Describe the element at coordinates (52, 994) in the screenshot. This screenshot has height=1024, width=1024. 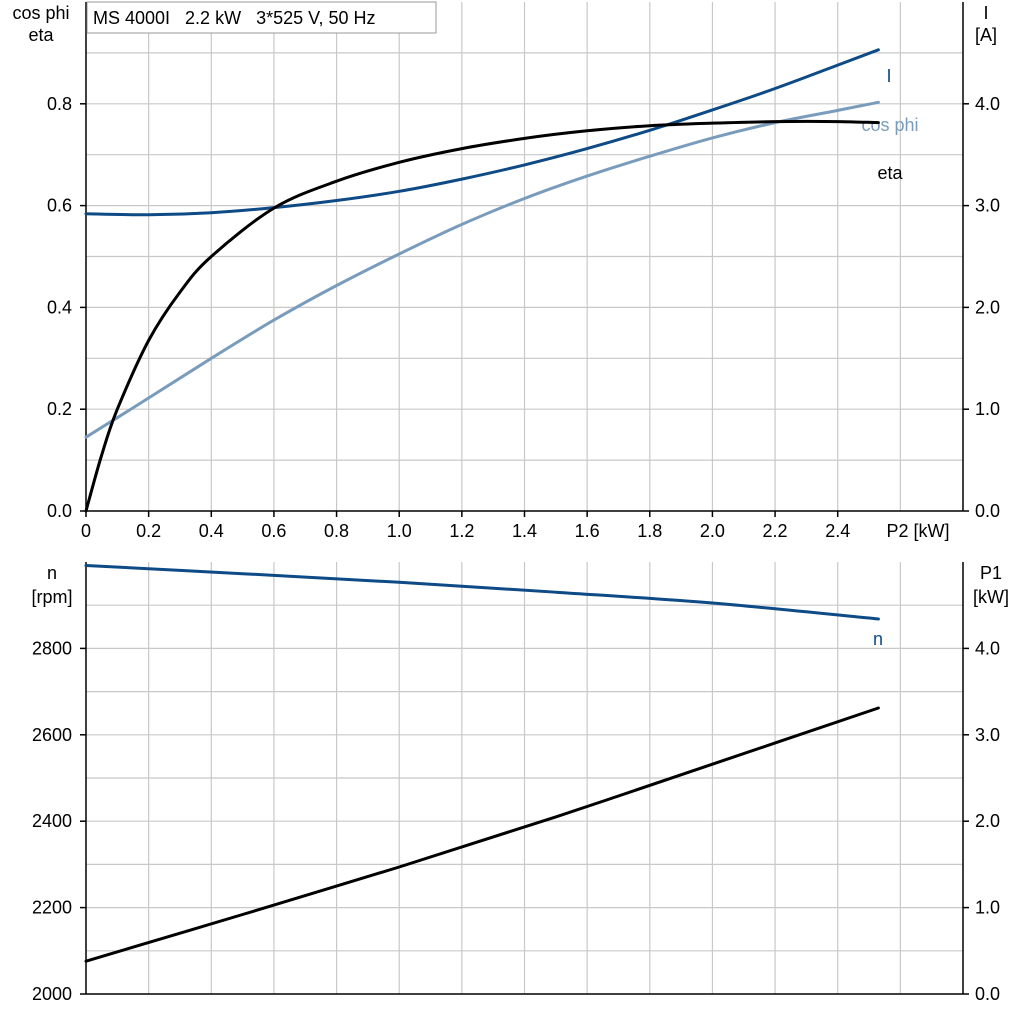
I see `bottom-left-tick-label: 2000` at that location.